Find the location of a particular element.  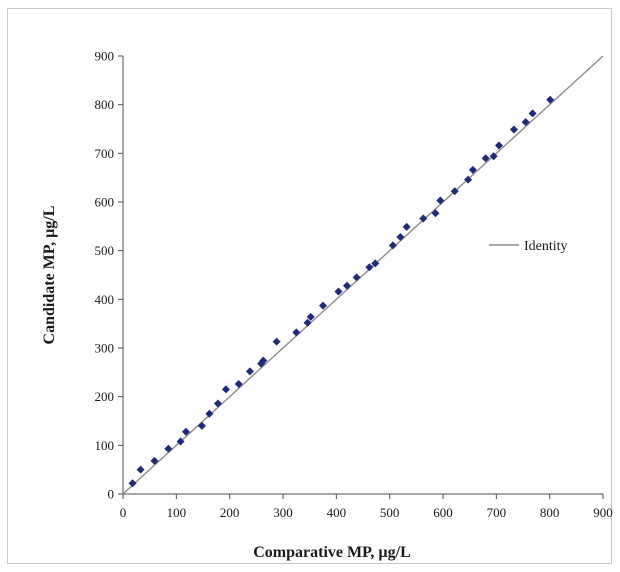

x-tick-label: 400 is located at coordinates (337, 512).